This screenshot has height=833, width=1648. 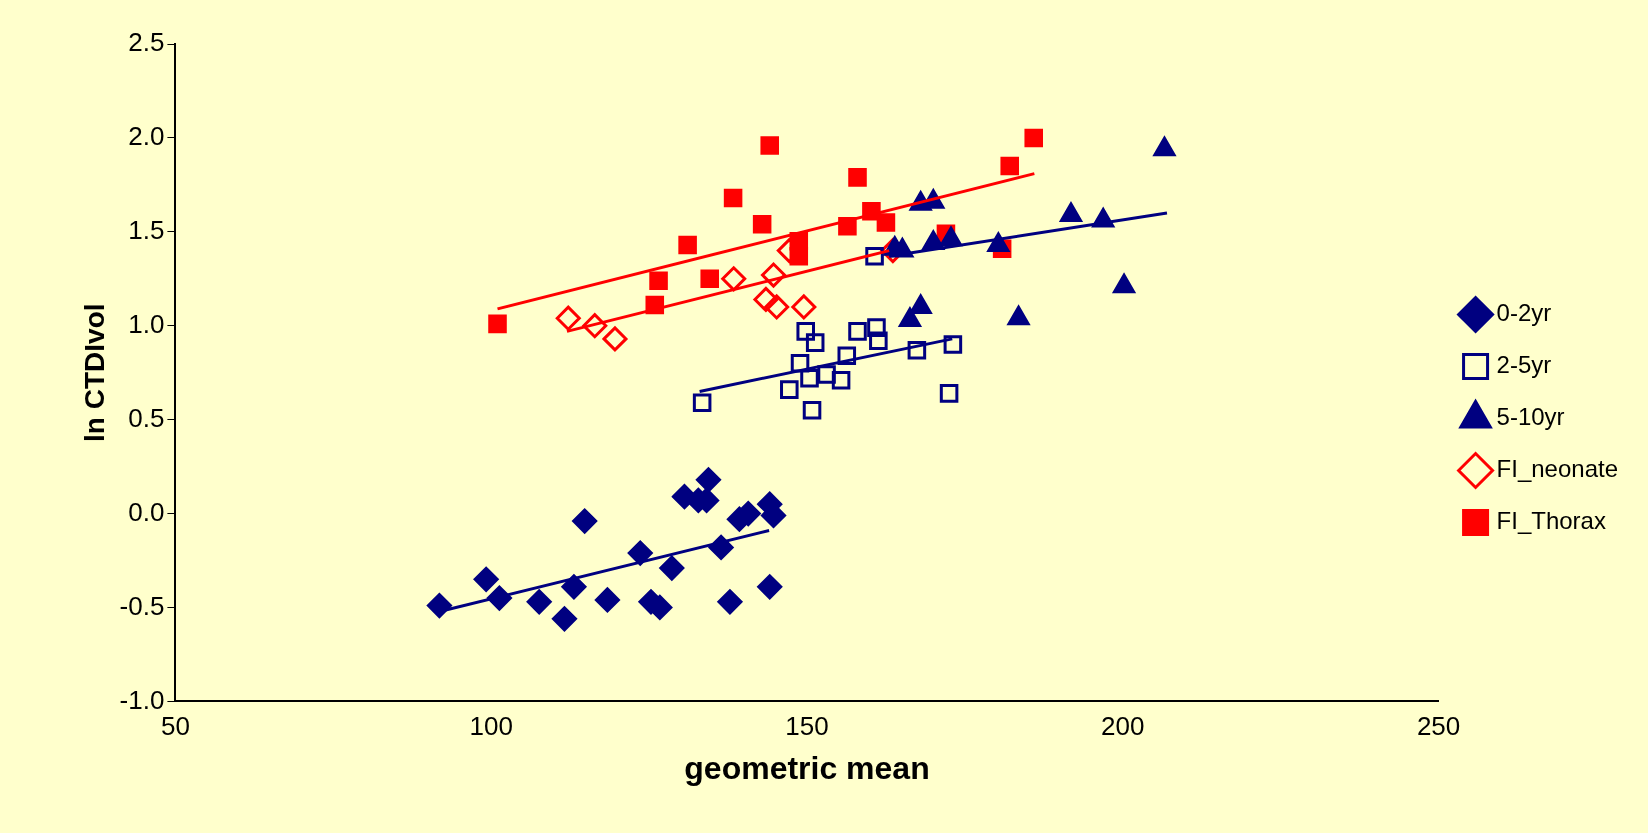 What do you see at coordinates (146, 136) in the screenshot?
I see `y-tick-label: 2.0` at bounding box center [146, 136].